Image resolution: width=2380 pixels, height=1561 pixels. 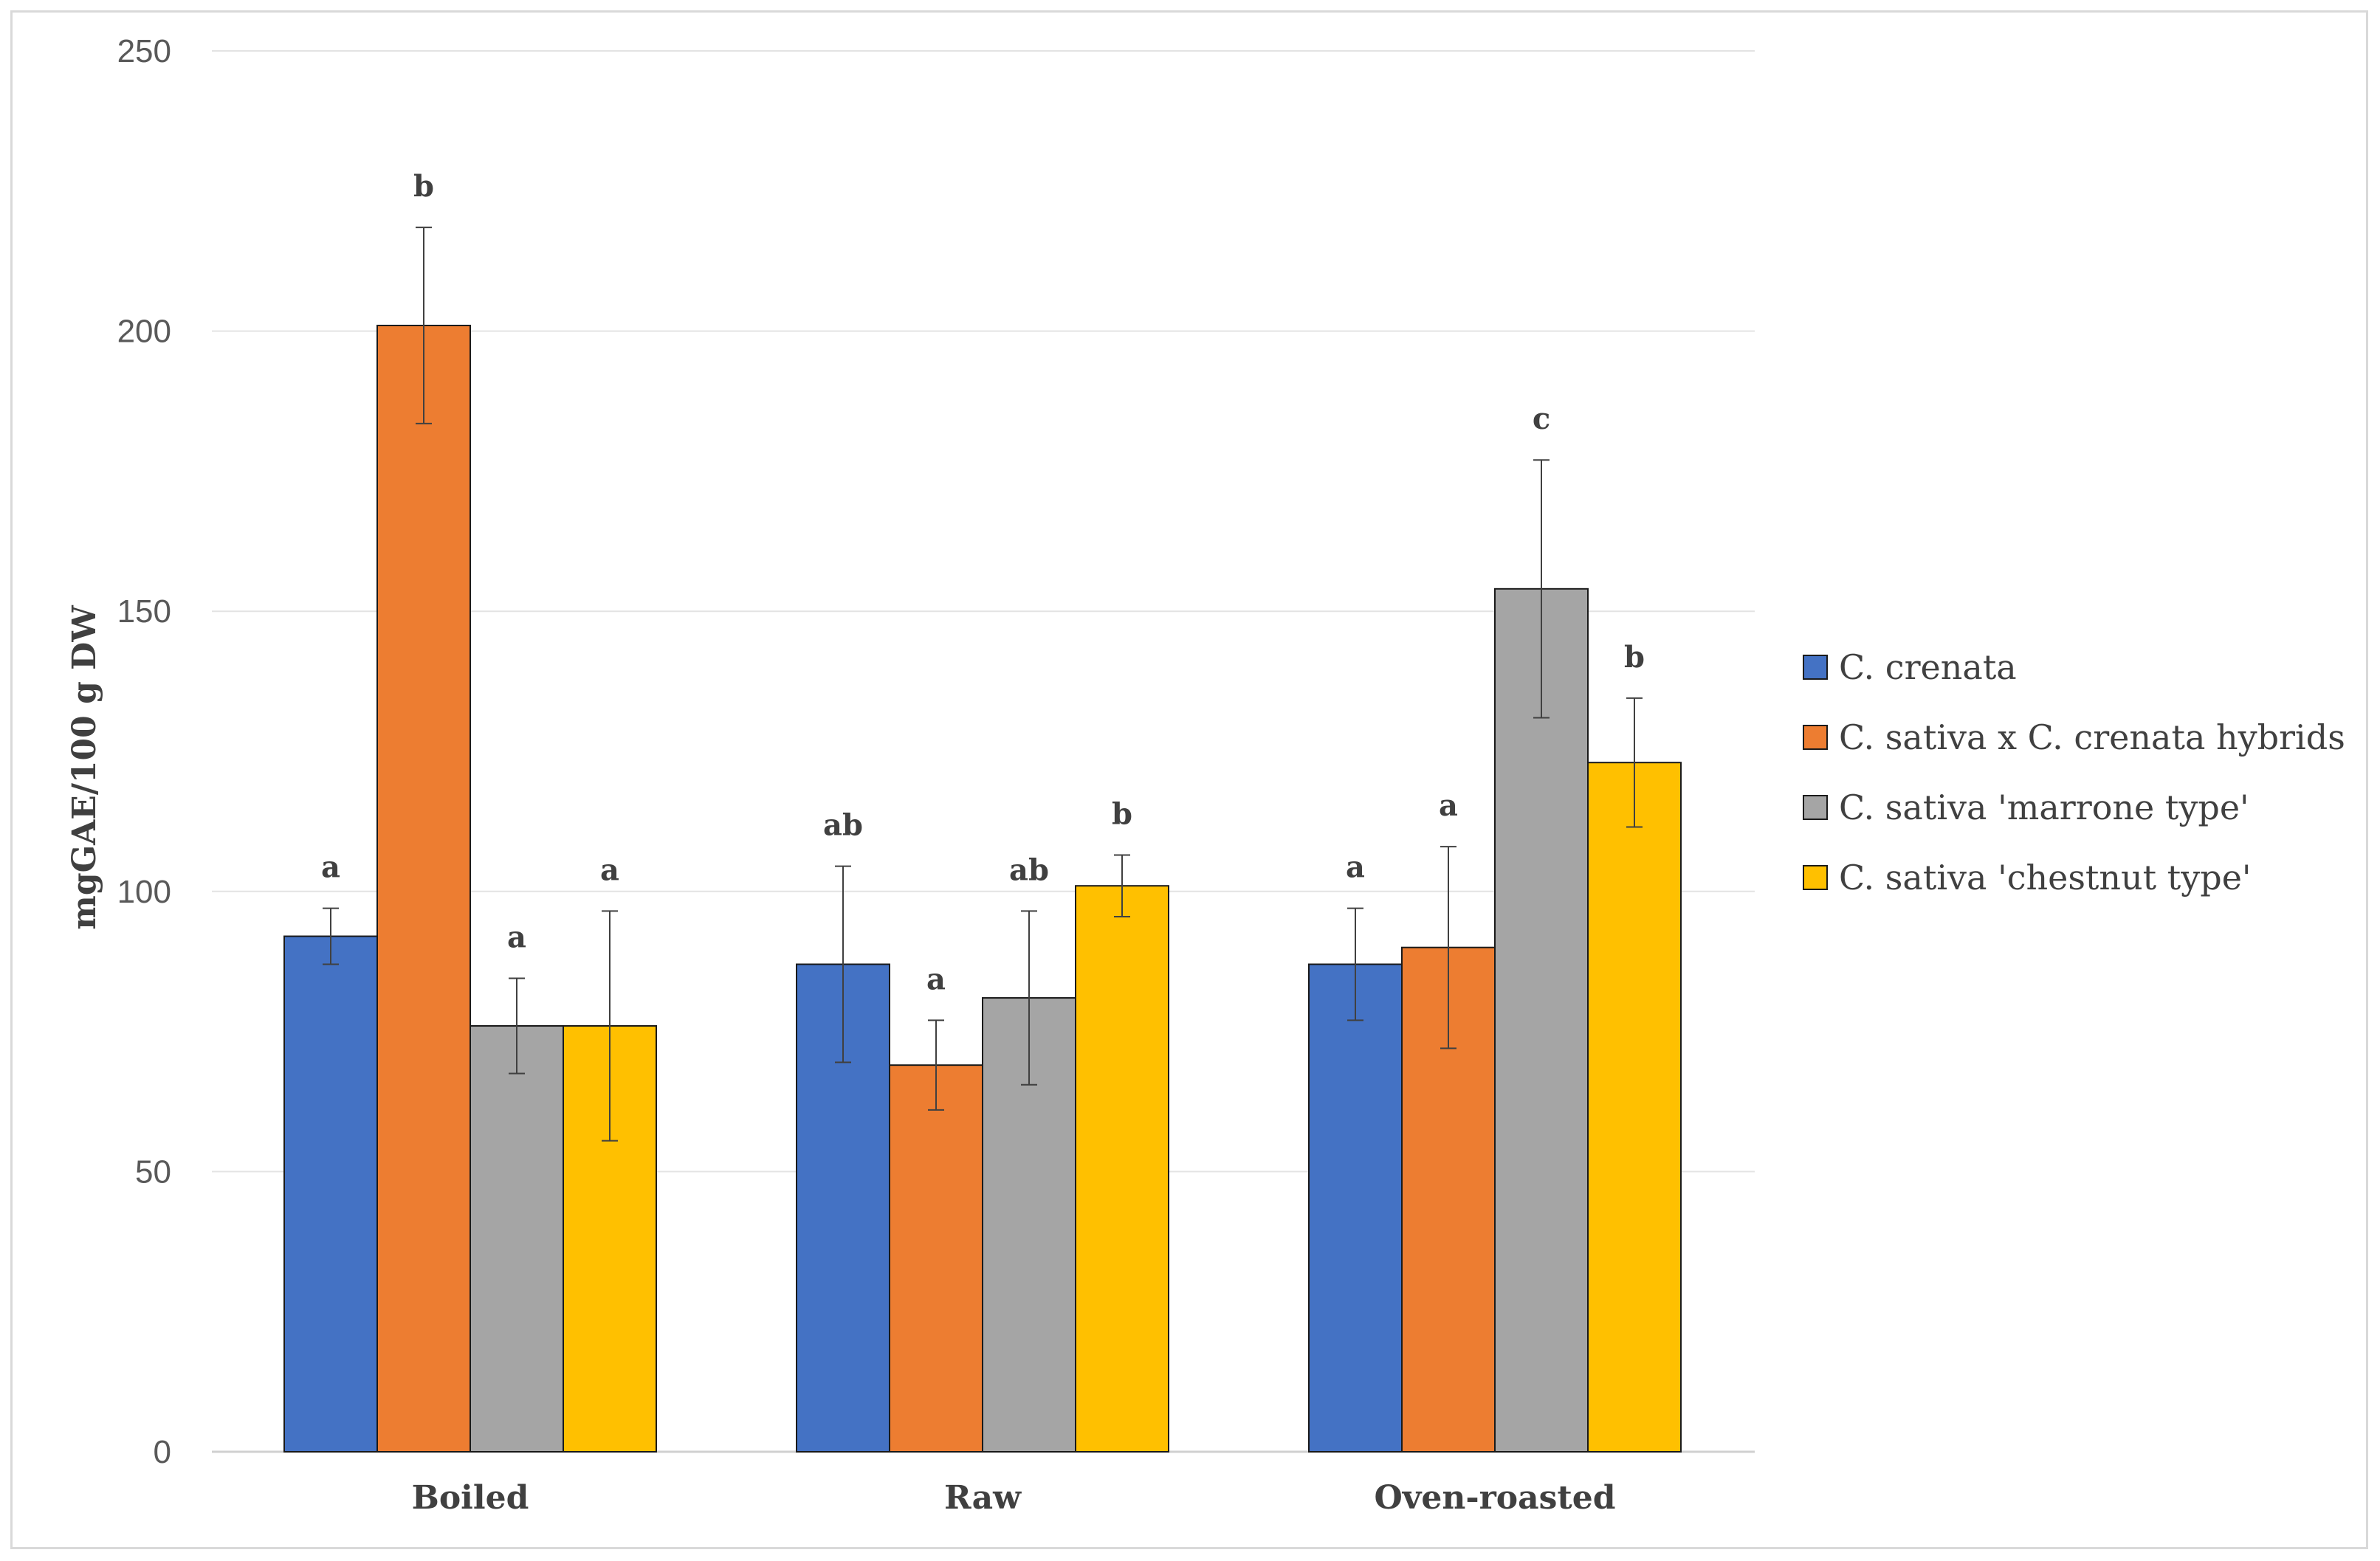 I want to click on legend-item: C. sativa 'marrone type', so click(x=2026, y=807).